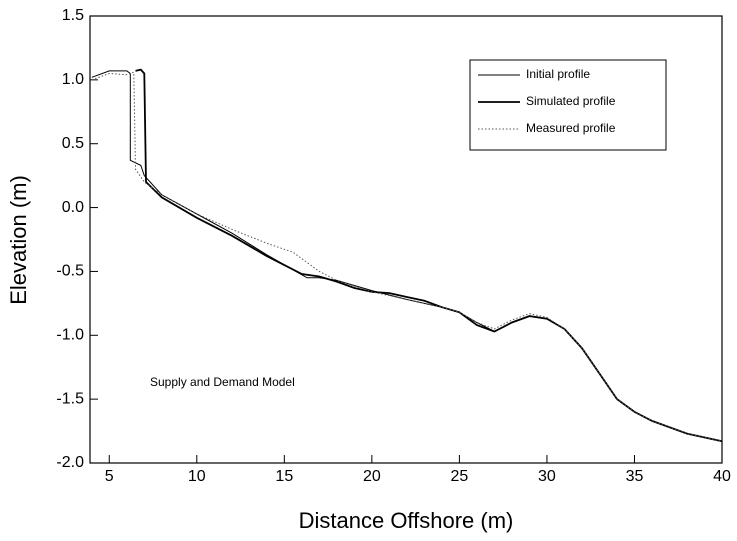  What do you see at coordinates (70, 271) in the screenshot?
I see `y-tick-label: -0.5` at bounding box center [70, 271].